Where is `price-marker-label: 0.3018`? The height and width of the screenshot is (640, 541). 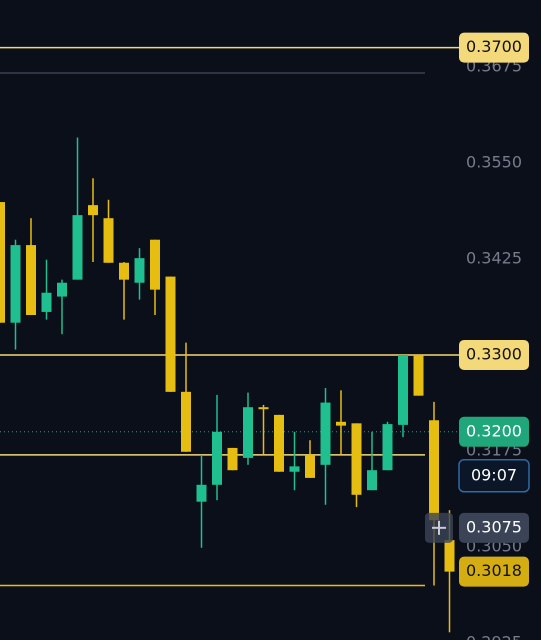
price-marker-label: 0.3018 is located at coordinates (494, 570).